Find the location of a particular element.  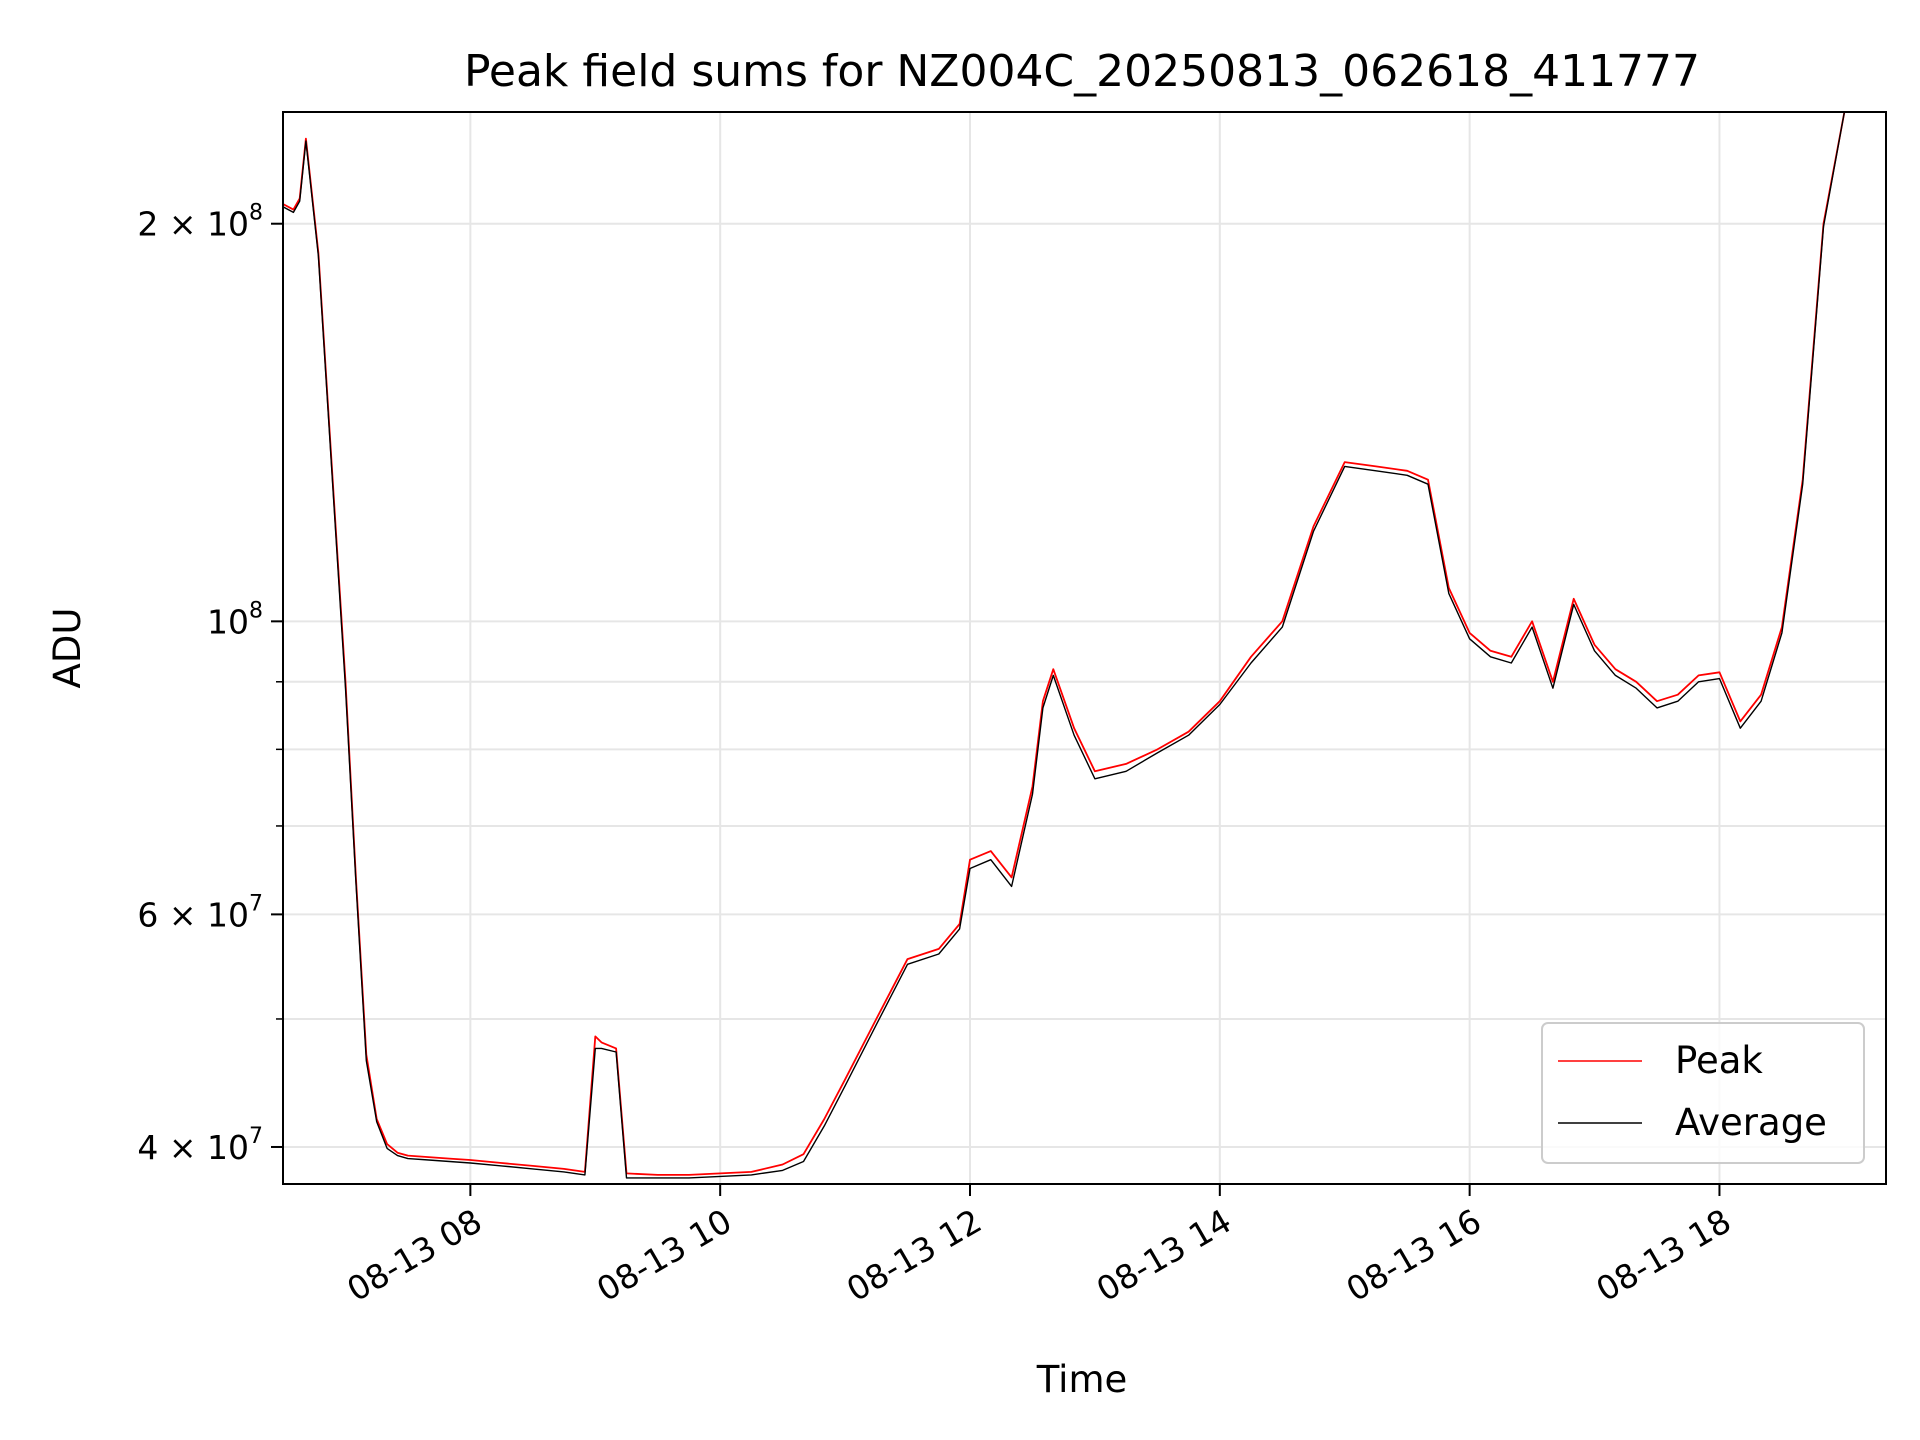

legend-frame is located at coordinates (1703, 1093).